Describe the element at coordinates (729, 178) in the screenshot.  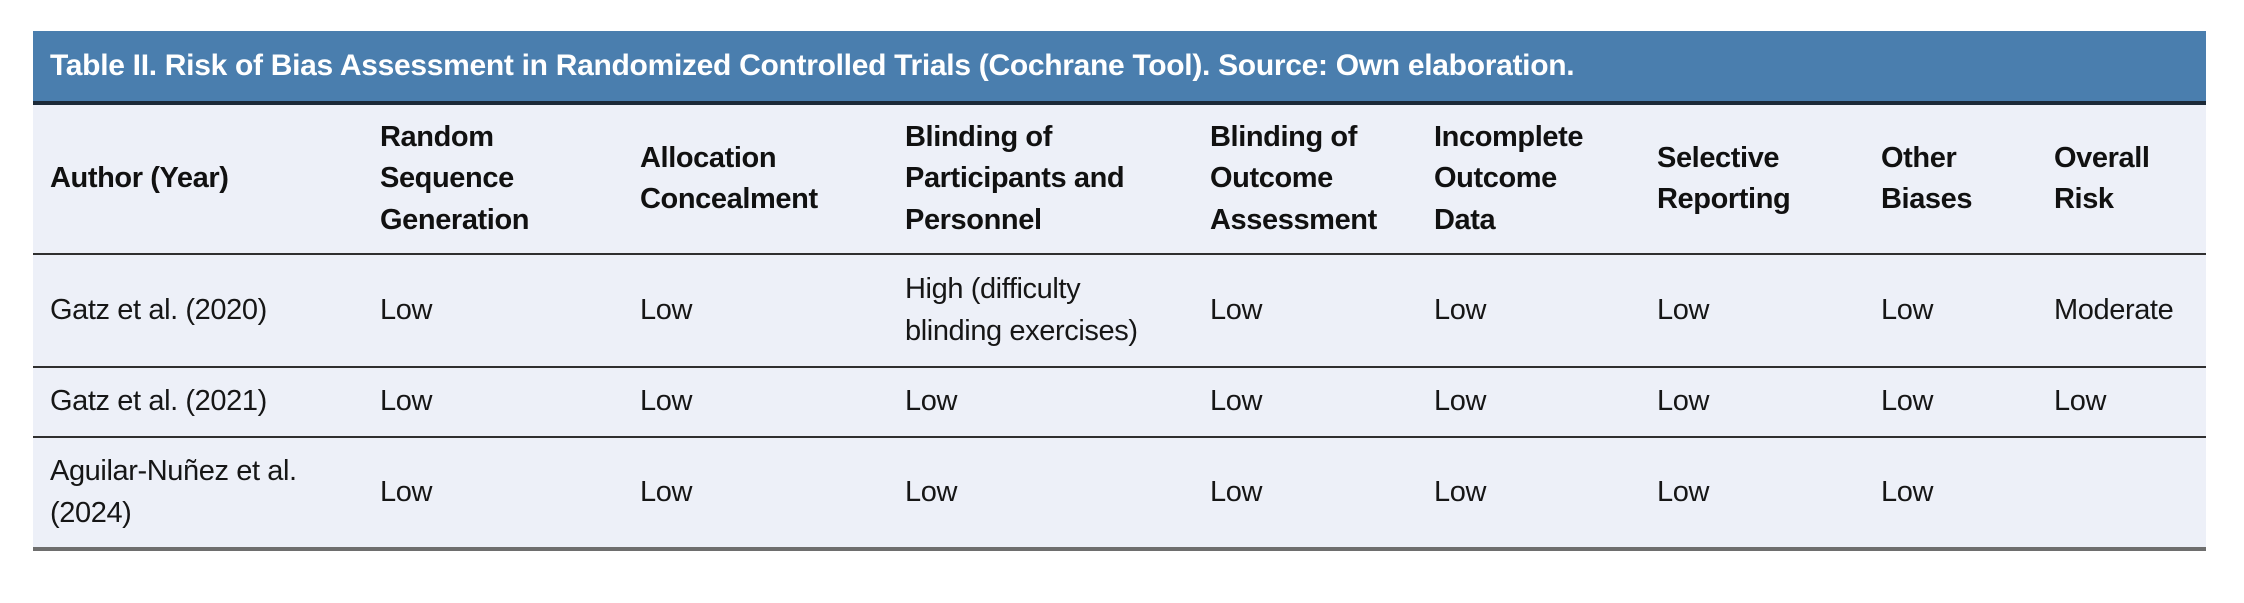
I see `col-header-allocation-concealment: Allocation Concealment` at that location.